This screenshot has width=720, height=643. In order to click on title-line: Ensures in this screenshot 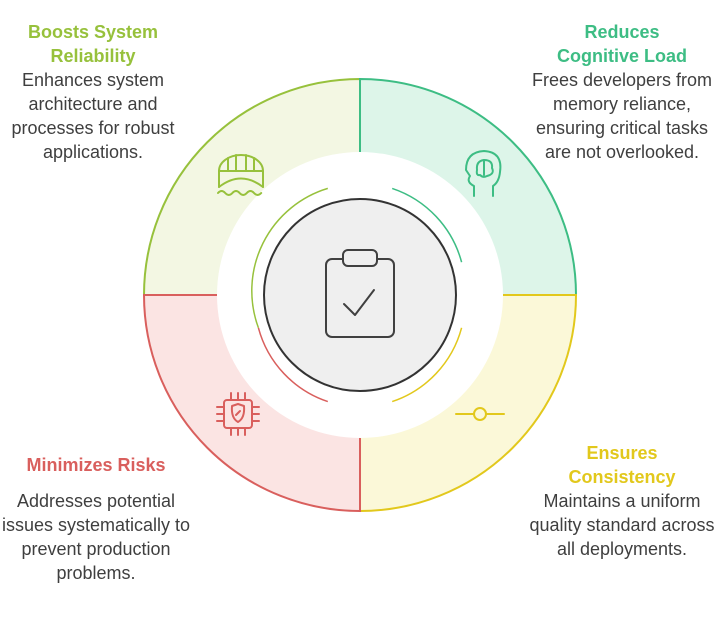, I will do `click(622, 453)`.